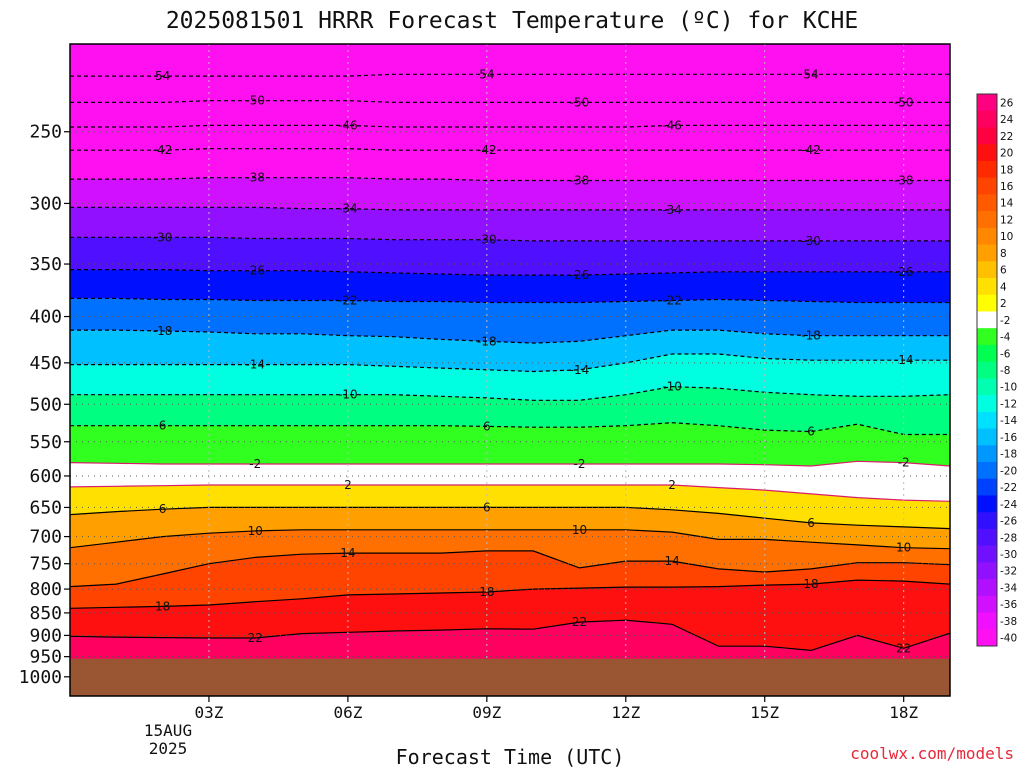  What do you see at coordinates (348, 125) in the screenshot?
I see `isotherm-label: -46` at bounding box center [348, 125].